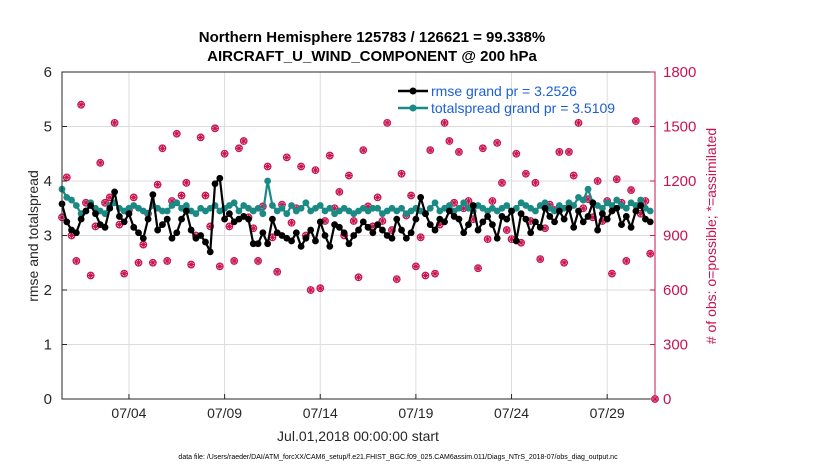  What do you see at coordinates (356, 215) in the screenshot?
I see `rmse-series` at bounding box center [356, 215].